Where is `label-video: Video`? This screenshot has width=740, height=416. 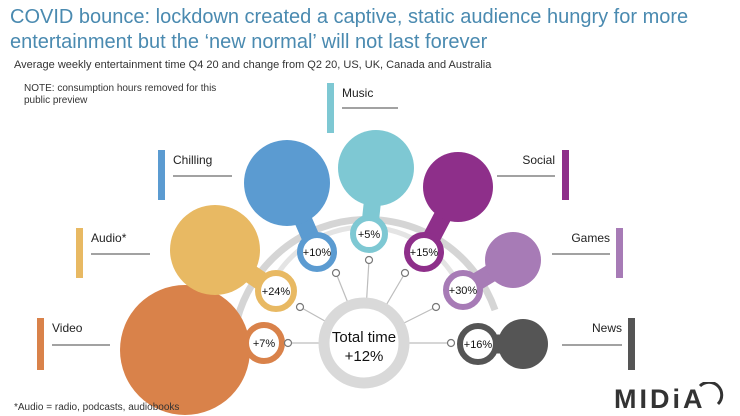
label-video: Video is located at coordinates (67, 328).